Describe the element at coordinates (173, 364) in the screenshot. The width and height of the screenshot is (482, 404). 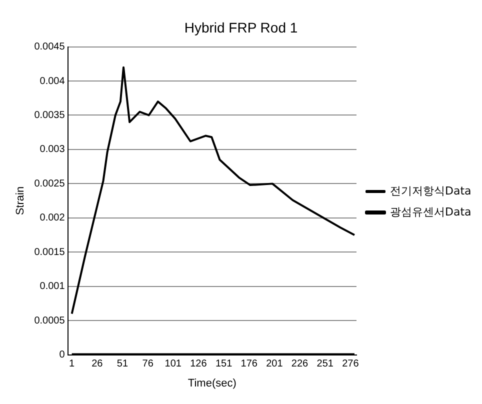
I see `x-tick-label: 101` at that location.